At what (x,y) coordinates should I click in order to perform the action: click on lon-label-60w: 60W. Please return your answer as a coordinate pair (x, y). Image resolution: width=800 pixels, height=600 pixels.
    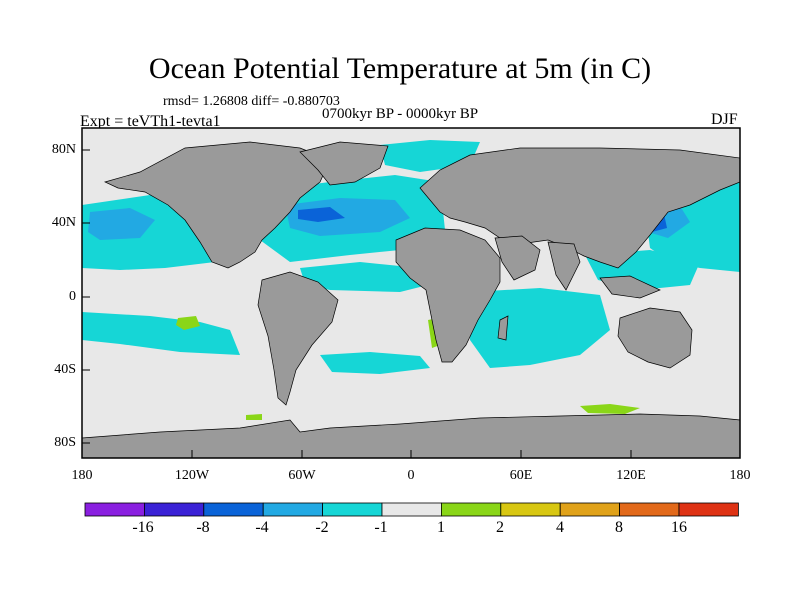
    Looking at the image, I should click on (302, 475).